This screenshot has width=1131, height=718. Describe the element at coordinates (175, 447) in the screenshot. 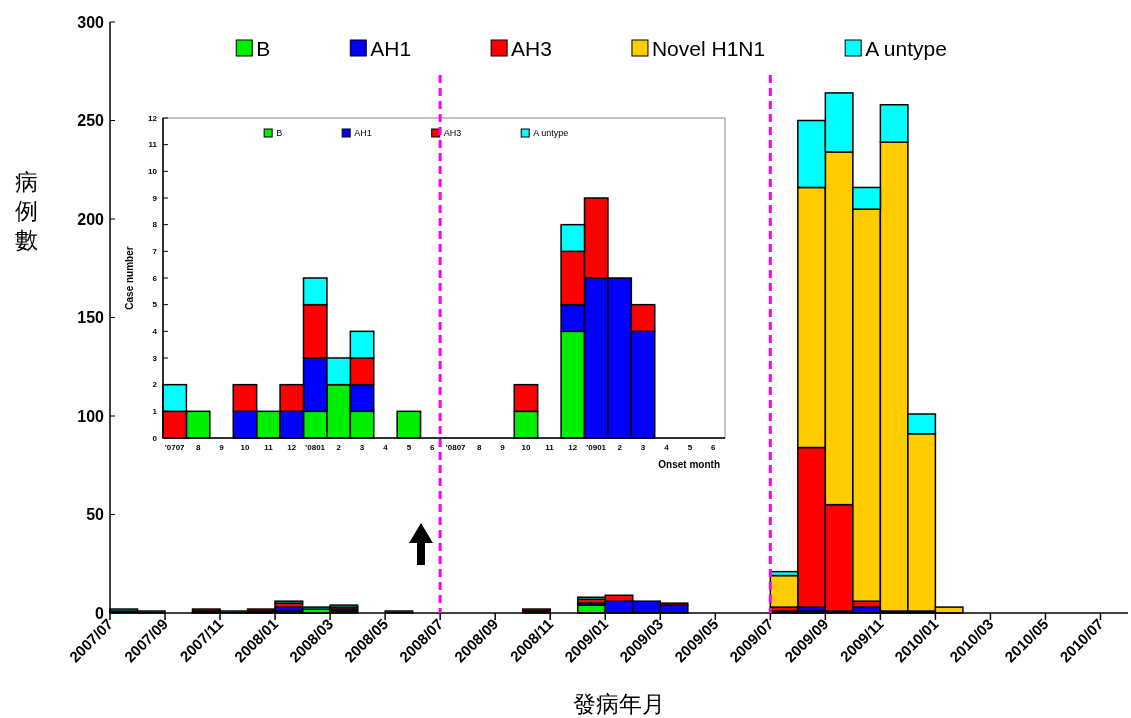

I see `x-tick-label: '0707` at that location.